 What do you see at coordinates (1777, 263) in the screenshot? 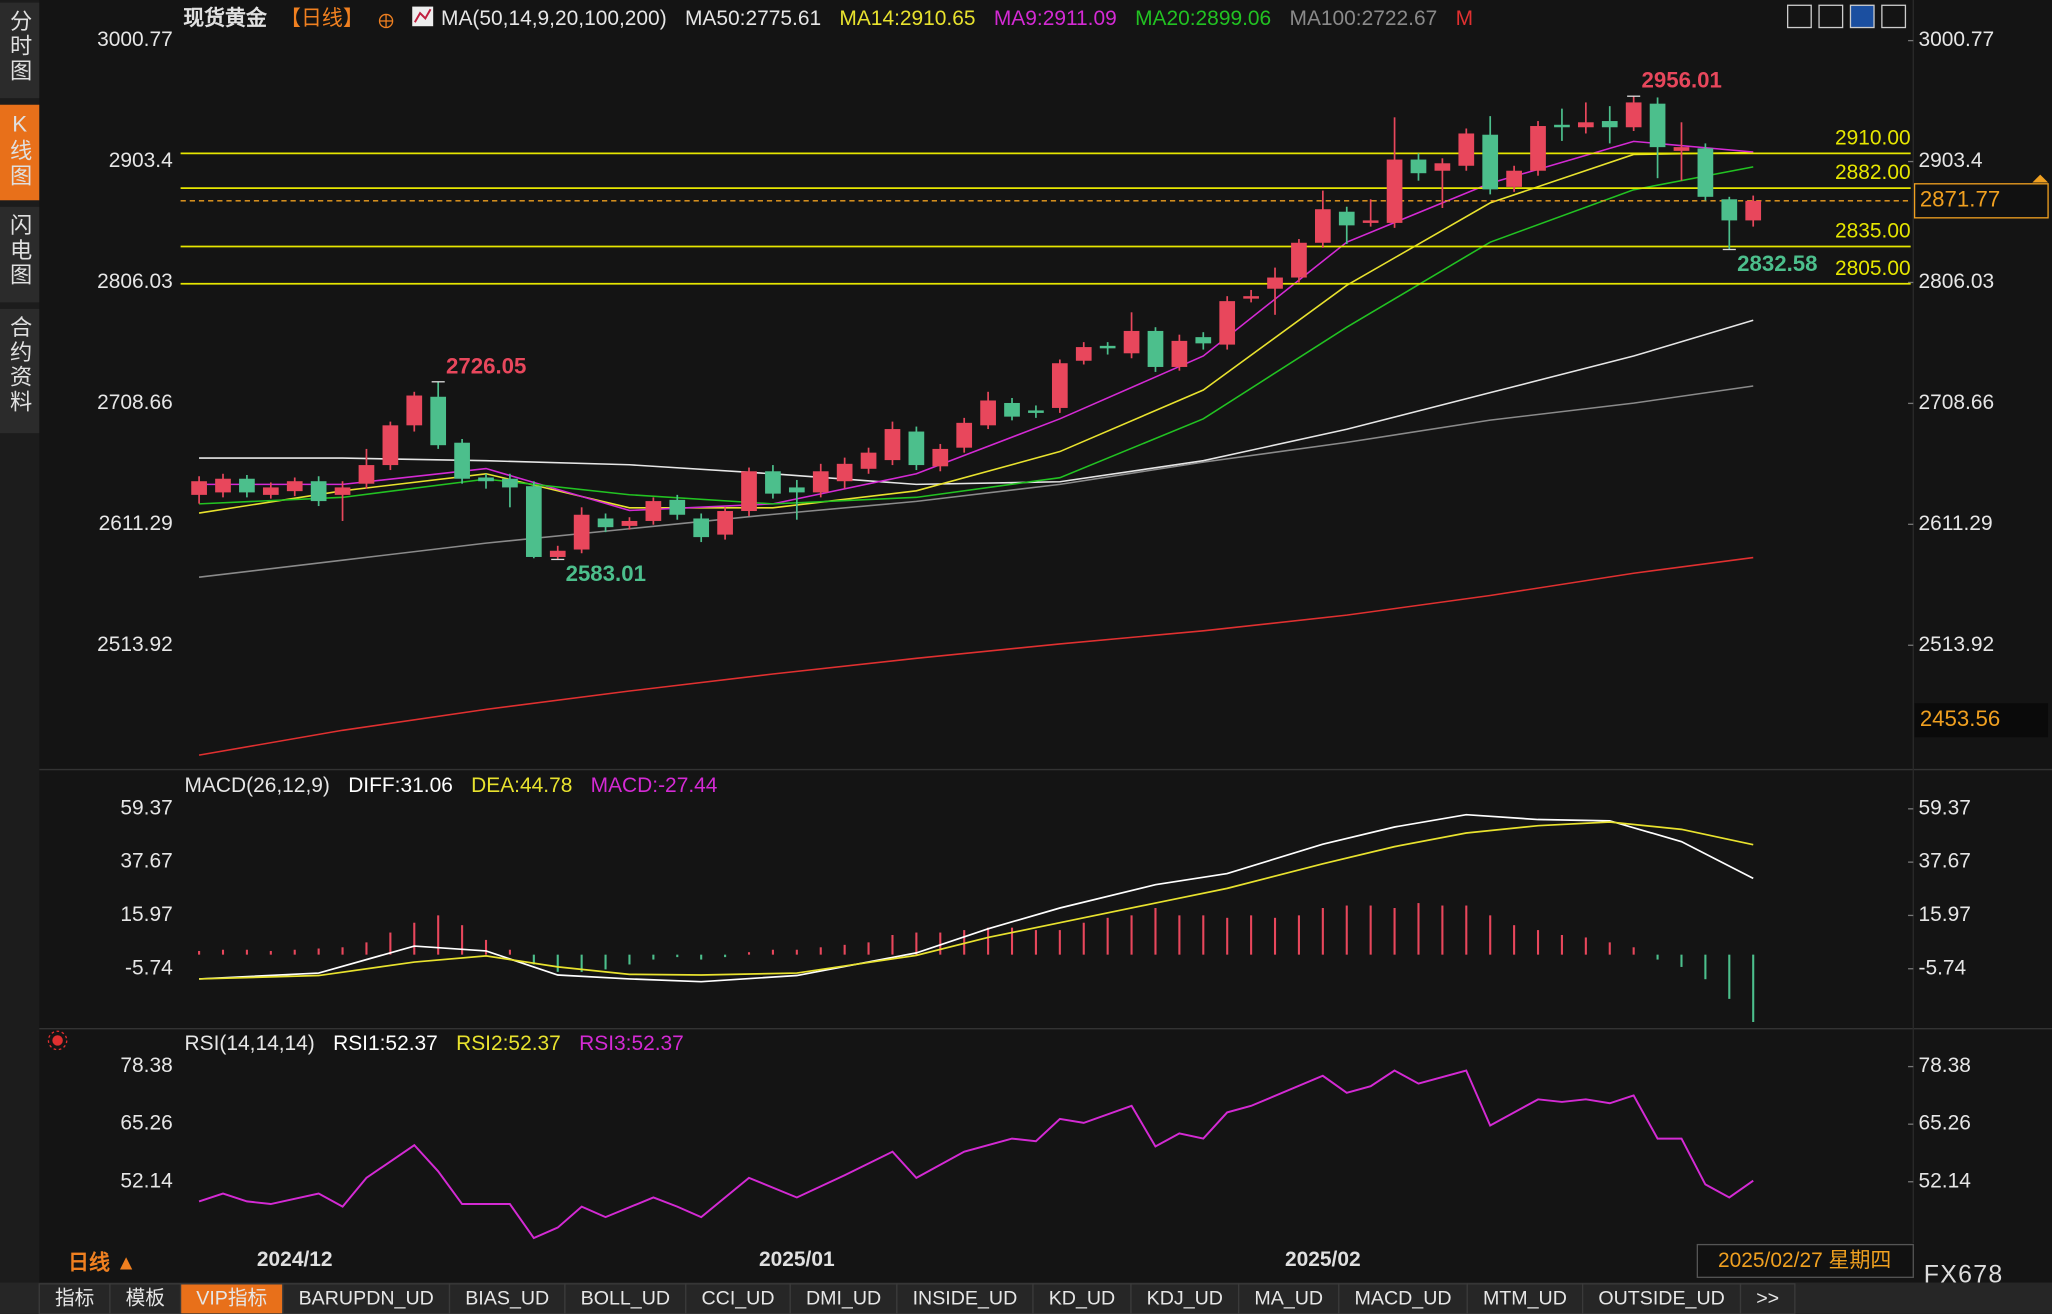
I see `extreme-label: 2832.58` at bounding box center [1777, 263].